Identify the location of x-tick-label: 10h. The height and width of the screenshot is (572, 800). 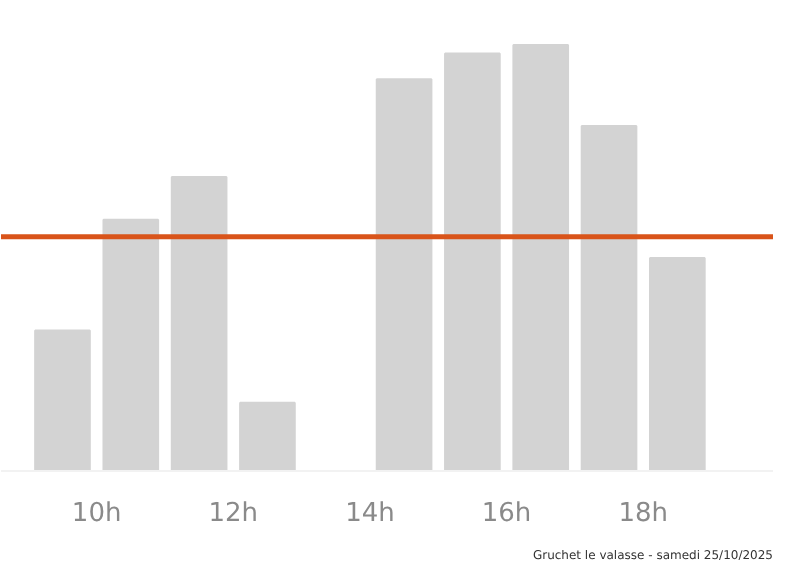
(96, 514).